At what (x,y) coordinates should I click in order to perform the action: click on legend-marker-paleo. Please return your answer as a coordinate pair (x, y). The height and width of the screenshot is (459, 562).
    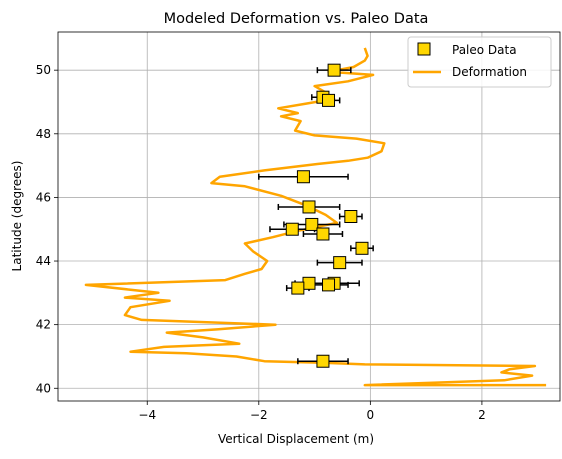
    Looking at the image, I should click on (424, 49).